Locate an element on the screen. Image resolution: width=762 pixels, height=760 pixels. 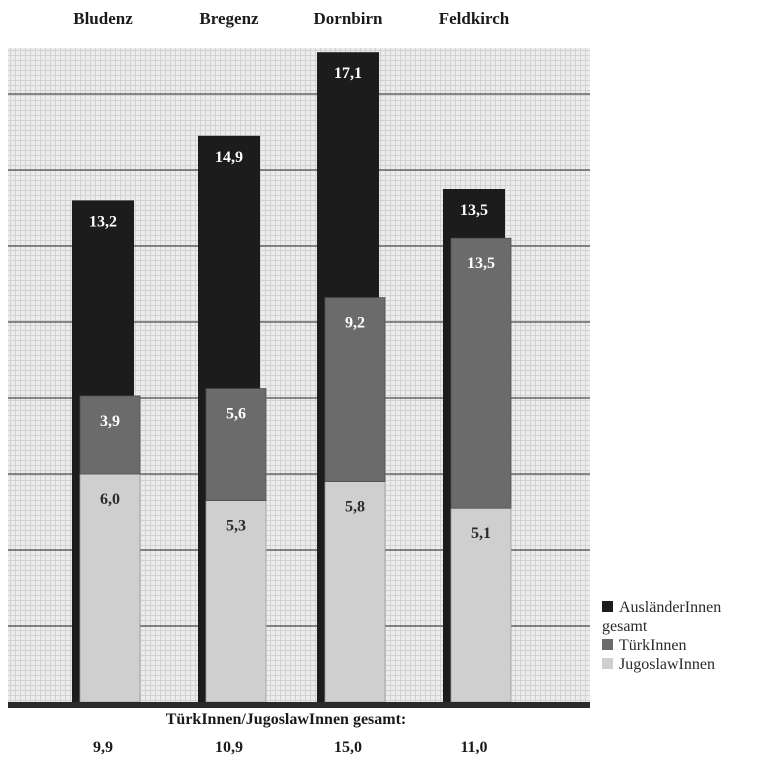
label-auslaender-dornbirn: 17,1 is located at coordinates (348, 73).